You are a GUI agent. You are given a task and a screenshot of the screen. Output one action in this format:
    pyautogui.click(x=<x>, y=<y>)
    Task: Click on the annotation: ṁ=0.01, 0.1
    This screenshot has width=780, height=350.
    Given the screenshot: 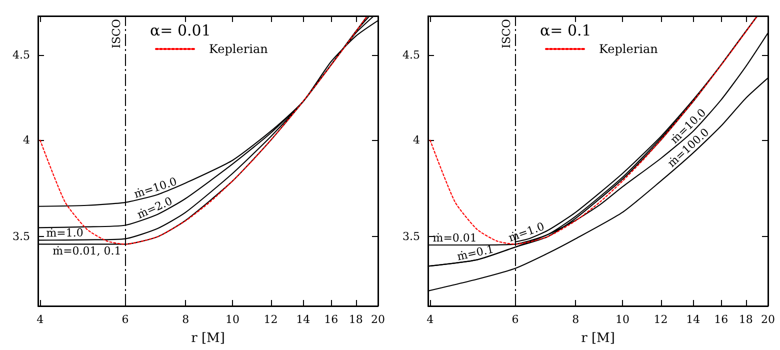 What is the action you would take?
    pyautogui.click(x=87, y=251)
    